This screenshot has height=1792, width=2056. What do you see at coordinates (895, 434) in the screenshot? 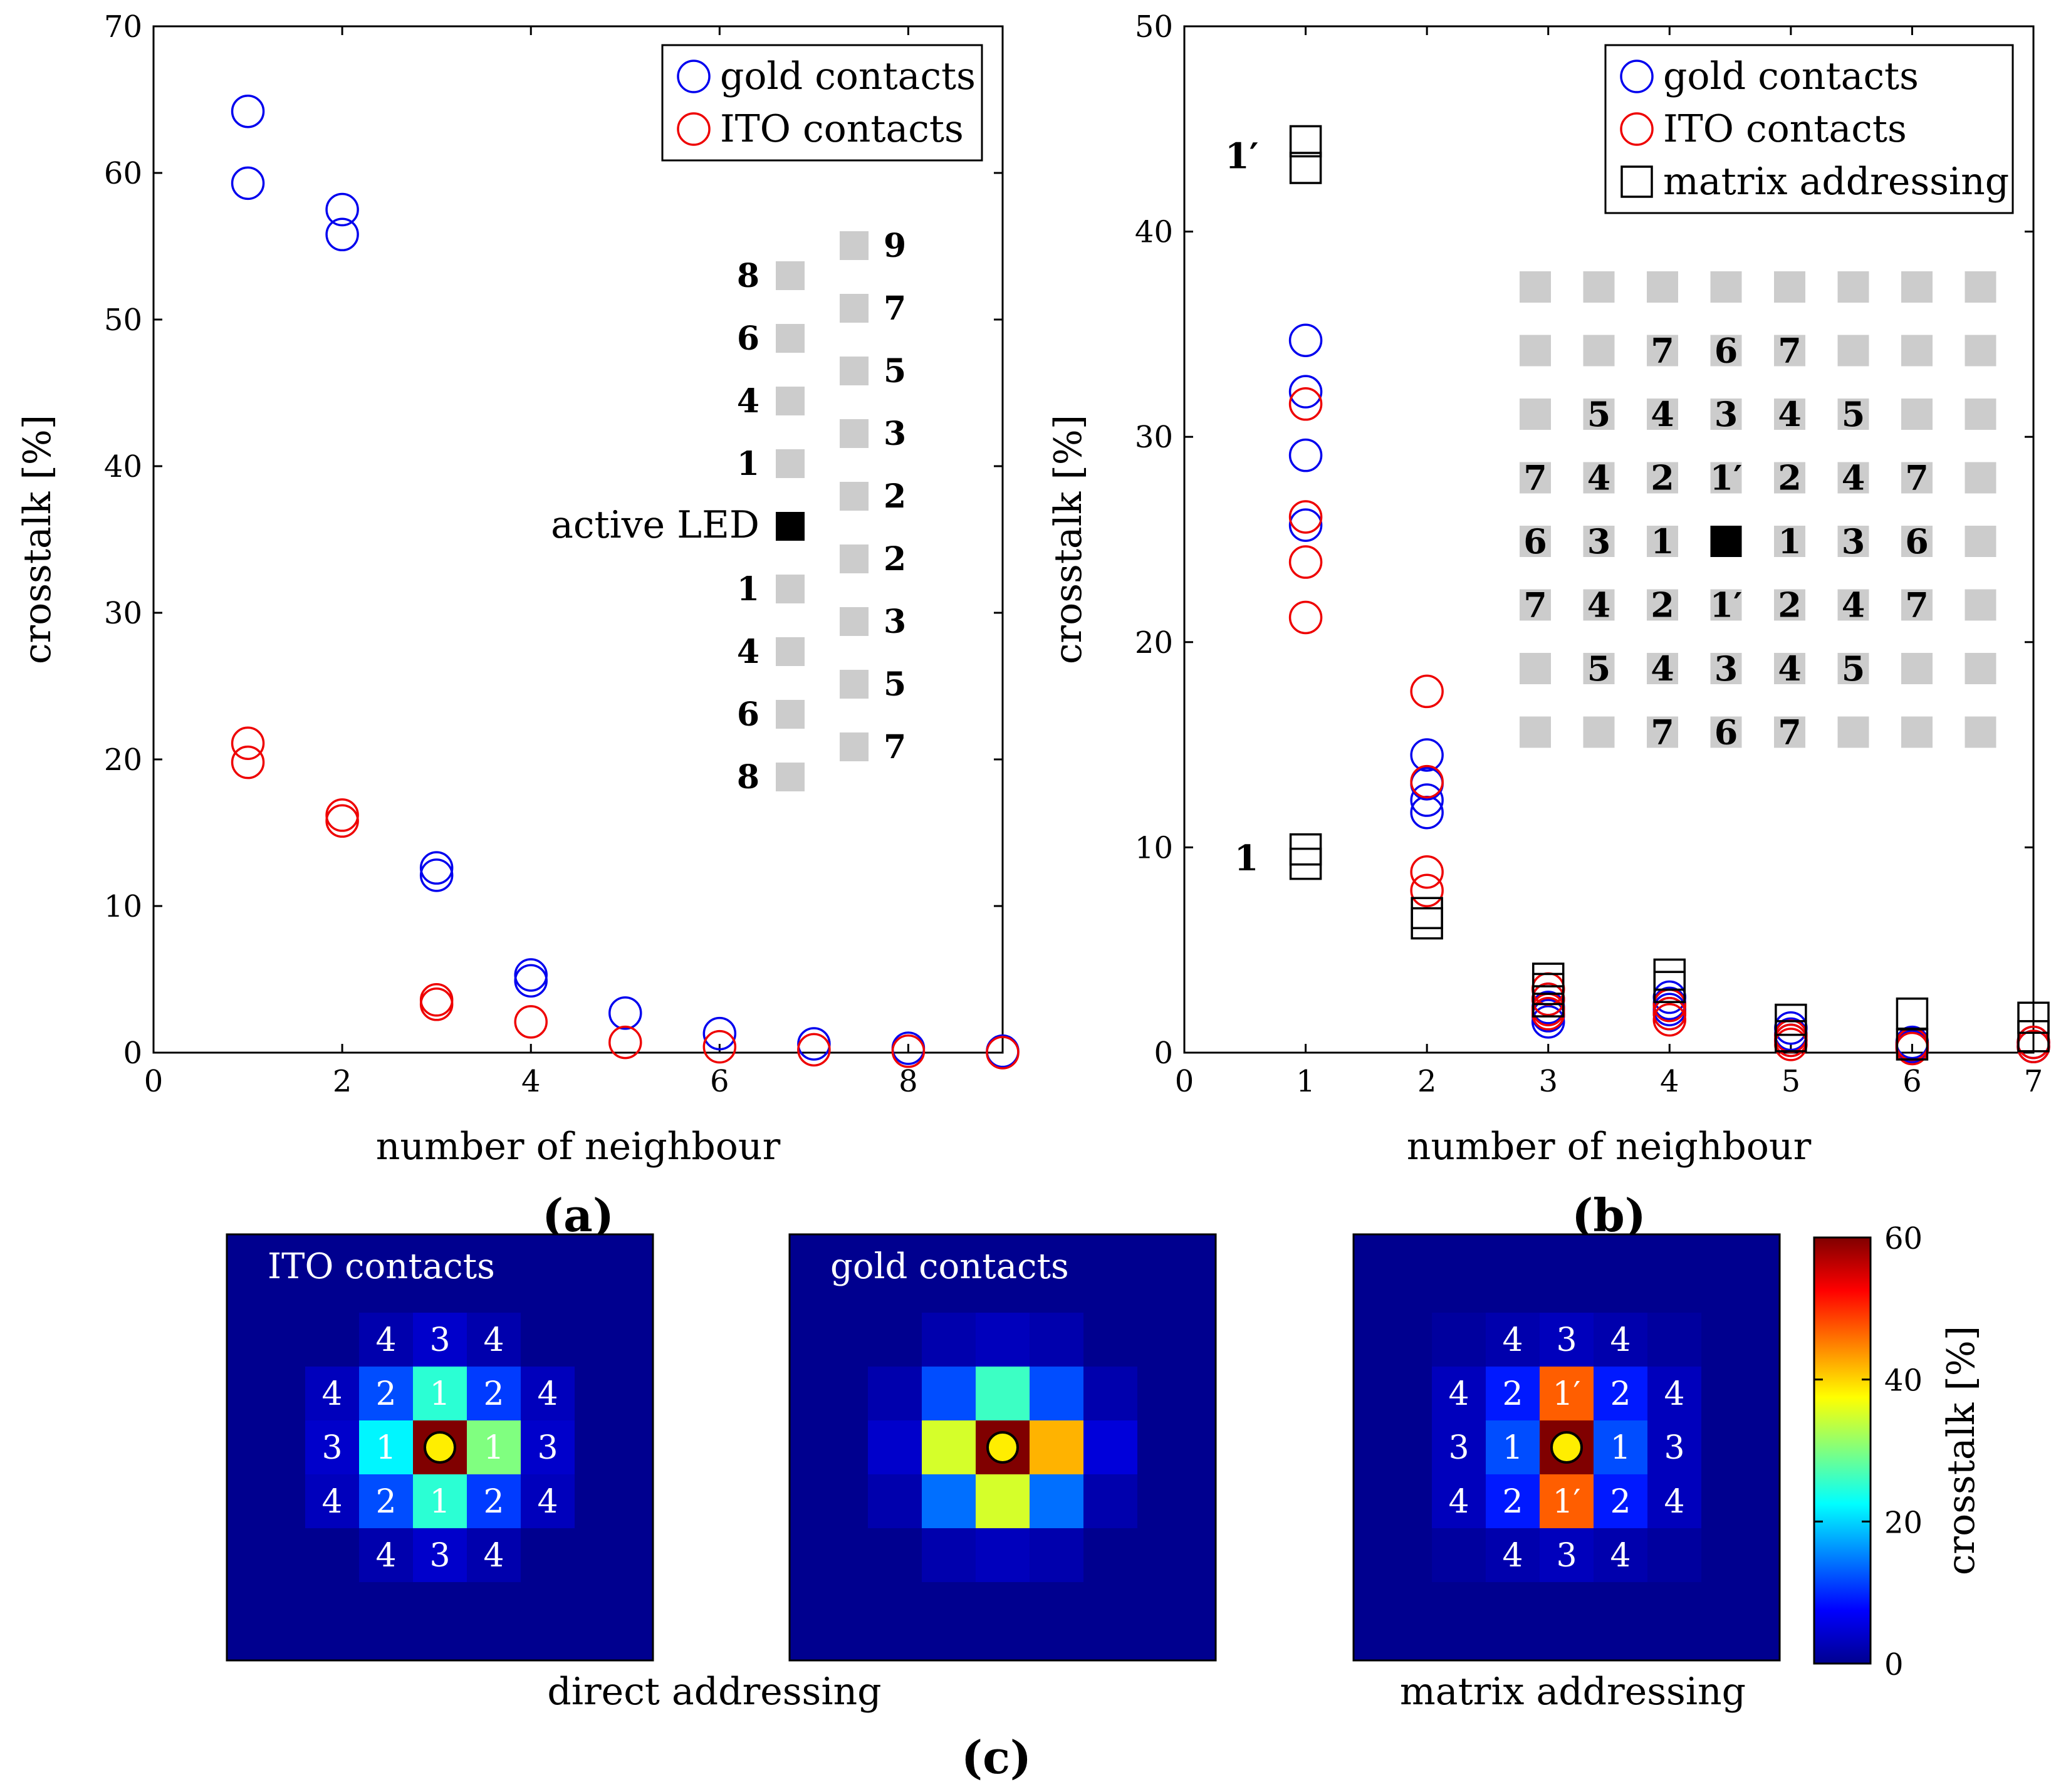
I see `neighbour-label: 3` at bounding box center [895, 434].